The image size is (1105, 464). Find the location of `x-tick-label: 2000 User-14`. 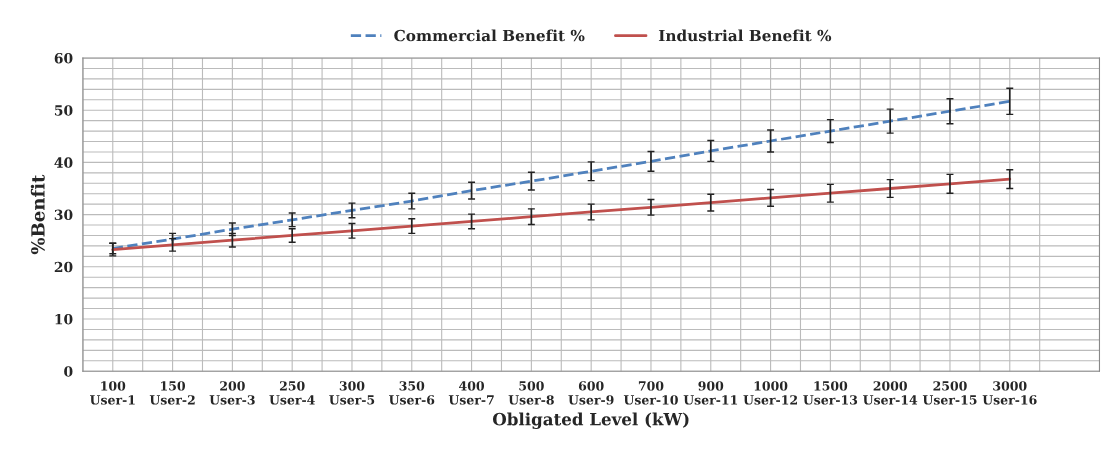

x-tick-label: 2000 User-14 is located at coordinates (890, 393).